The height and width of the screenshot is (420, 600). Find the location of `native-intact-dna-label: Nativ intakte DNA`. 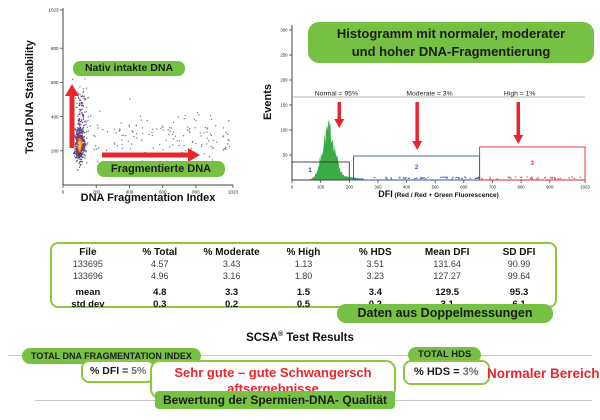

native-intact-dna-label: Nativ intakte DNA is located at coordinates (129, 68).